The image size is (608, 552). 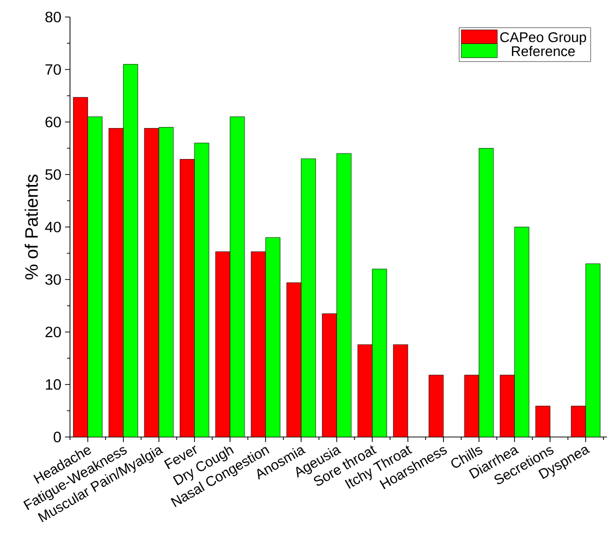 I want to click on legend-label: Reference, so click(x=543, y=51).